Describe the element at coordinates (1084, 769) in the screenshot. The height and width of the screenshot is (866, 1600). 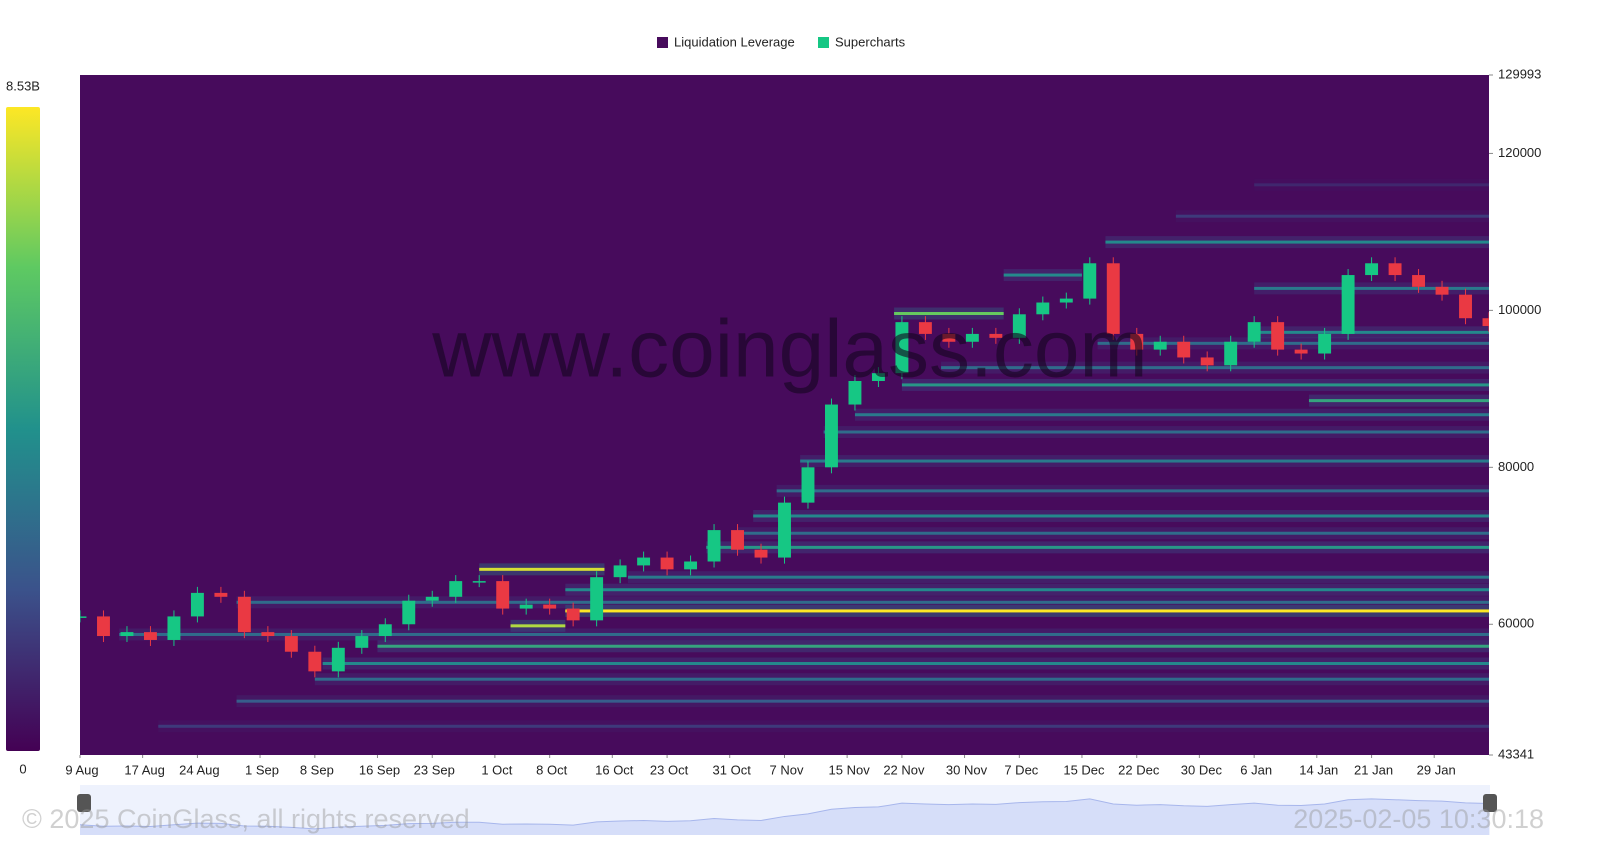
I see `x-tick-label: 15 Dec` at that location.